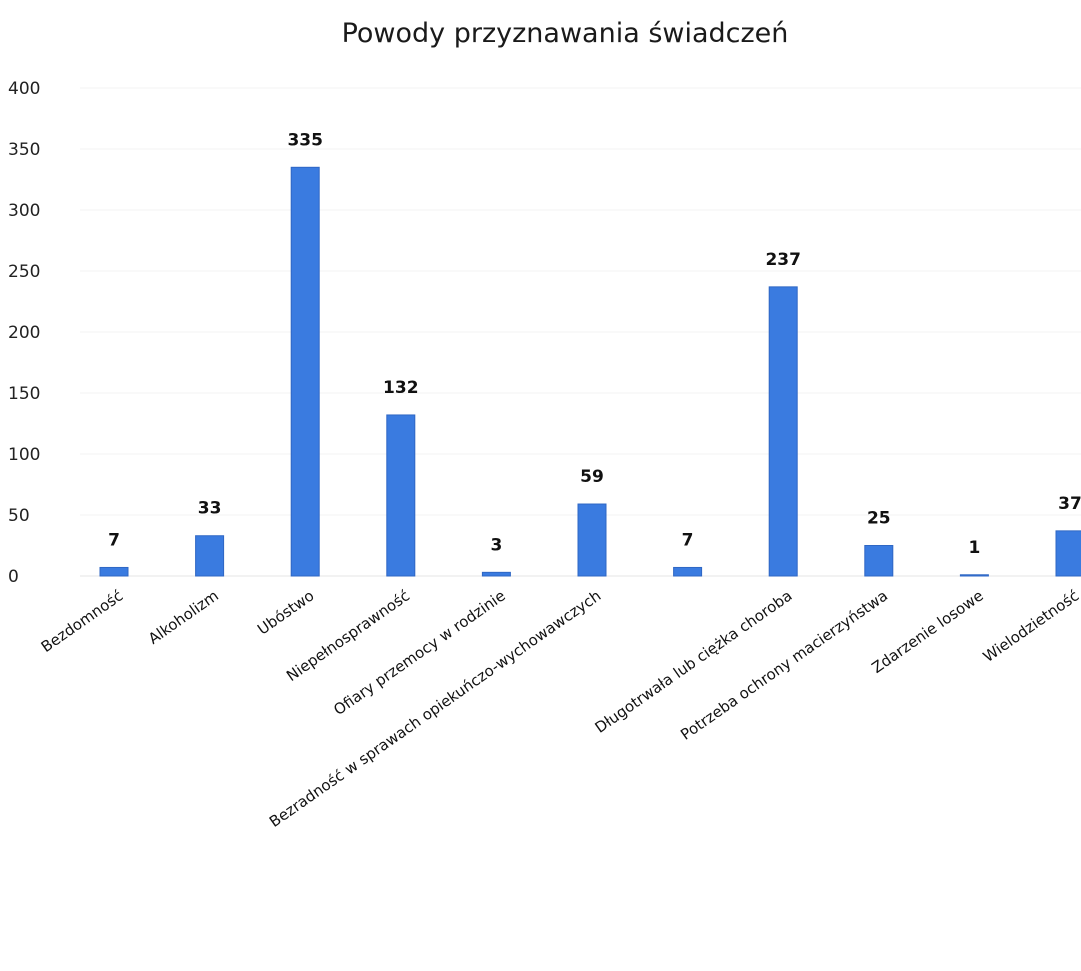 The width and height of the screenshot is (1081, 971). I want to click on y-axis-ticks: 0 50 100 150 200 250 300 350 400, so click(24, 333).